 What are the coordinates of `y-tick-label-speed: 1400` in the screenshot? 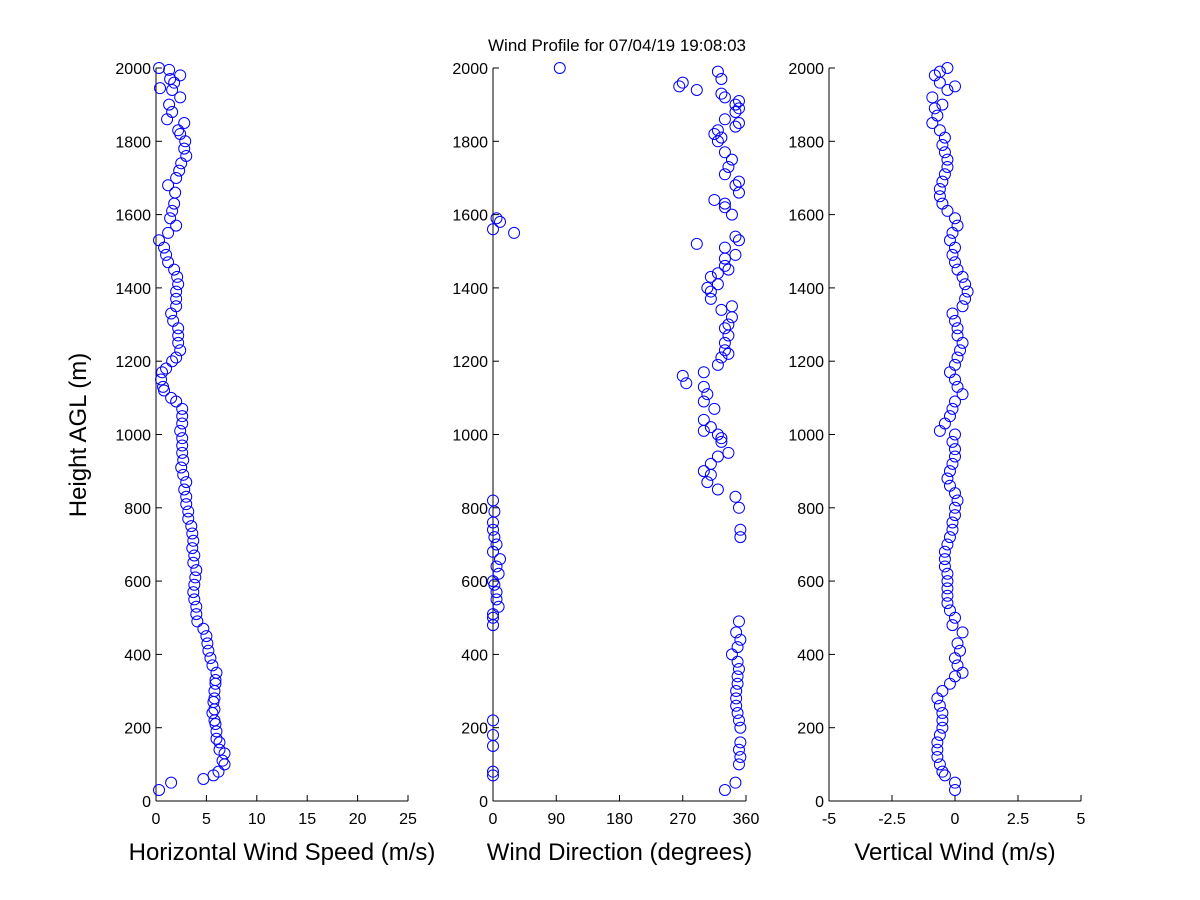 It's located at (133, 289).